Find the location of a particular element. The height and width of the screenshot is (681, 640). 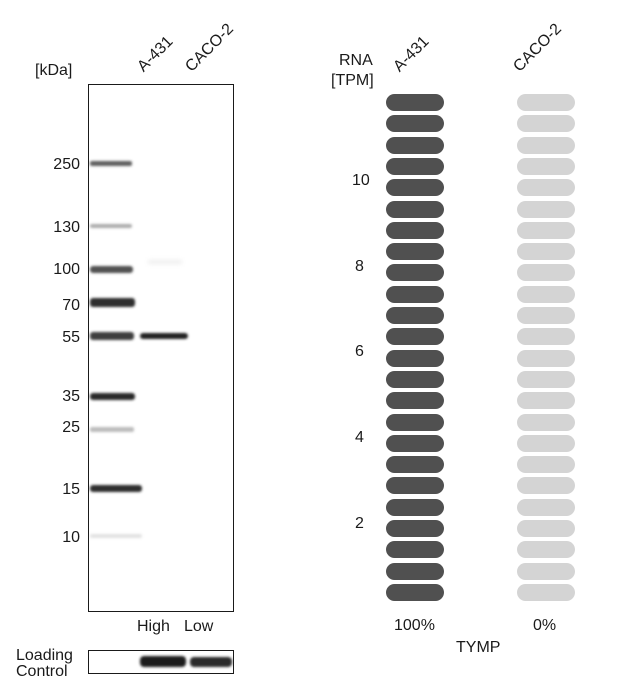

expression-level-high: High is located at coordinates (153, 626).